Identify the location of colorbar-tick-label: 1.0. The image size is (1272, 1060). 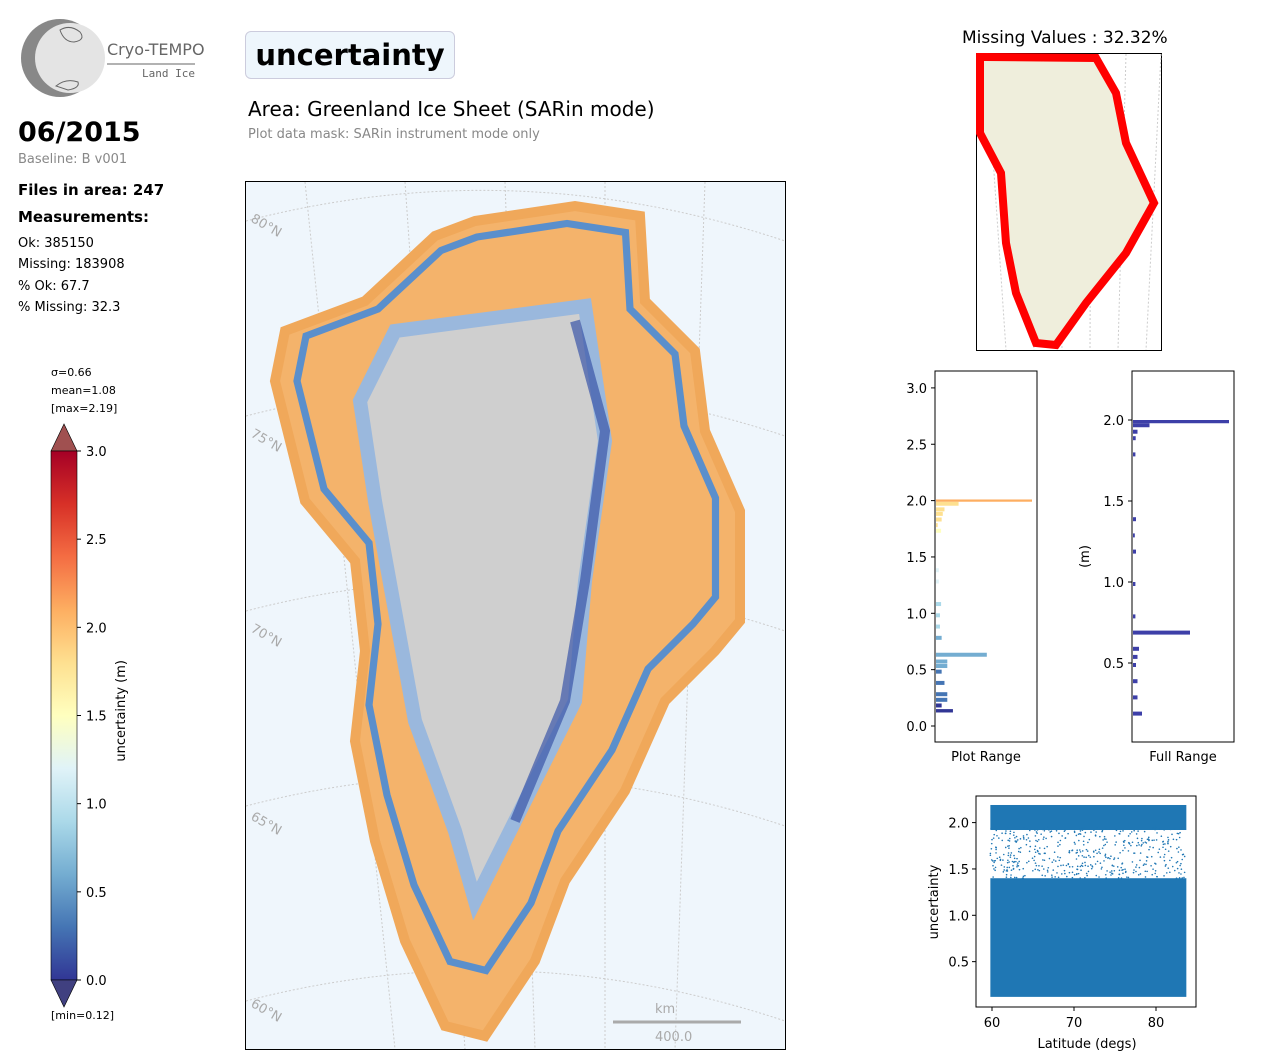
(96, 805).